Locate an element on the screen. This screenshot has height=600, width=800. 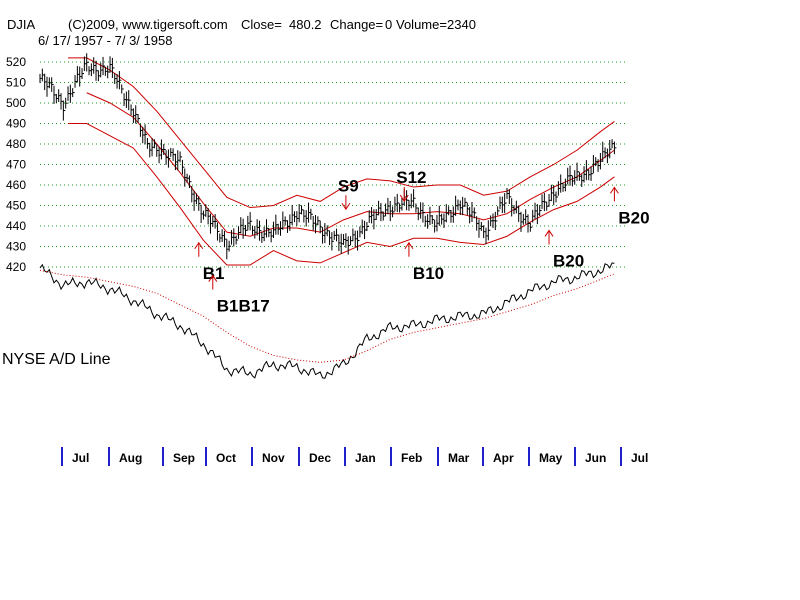
month-label: Nov is located at coordinates (273, 458).